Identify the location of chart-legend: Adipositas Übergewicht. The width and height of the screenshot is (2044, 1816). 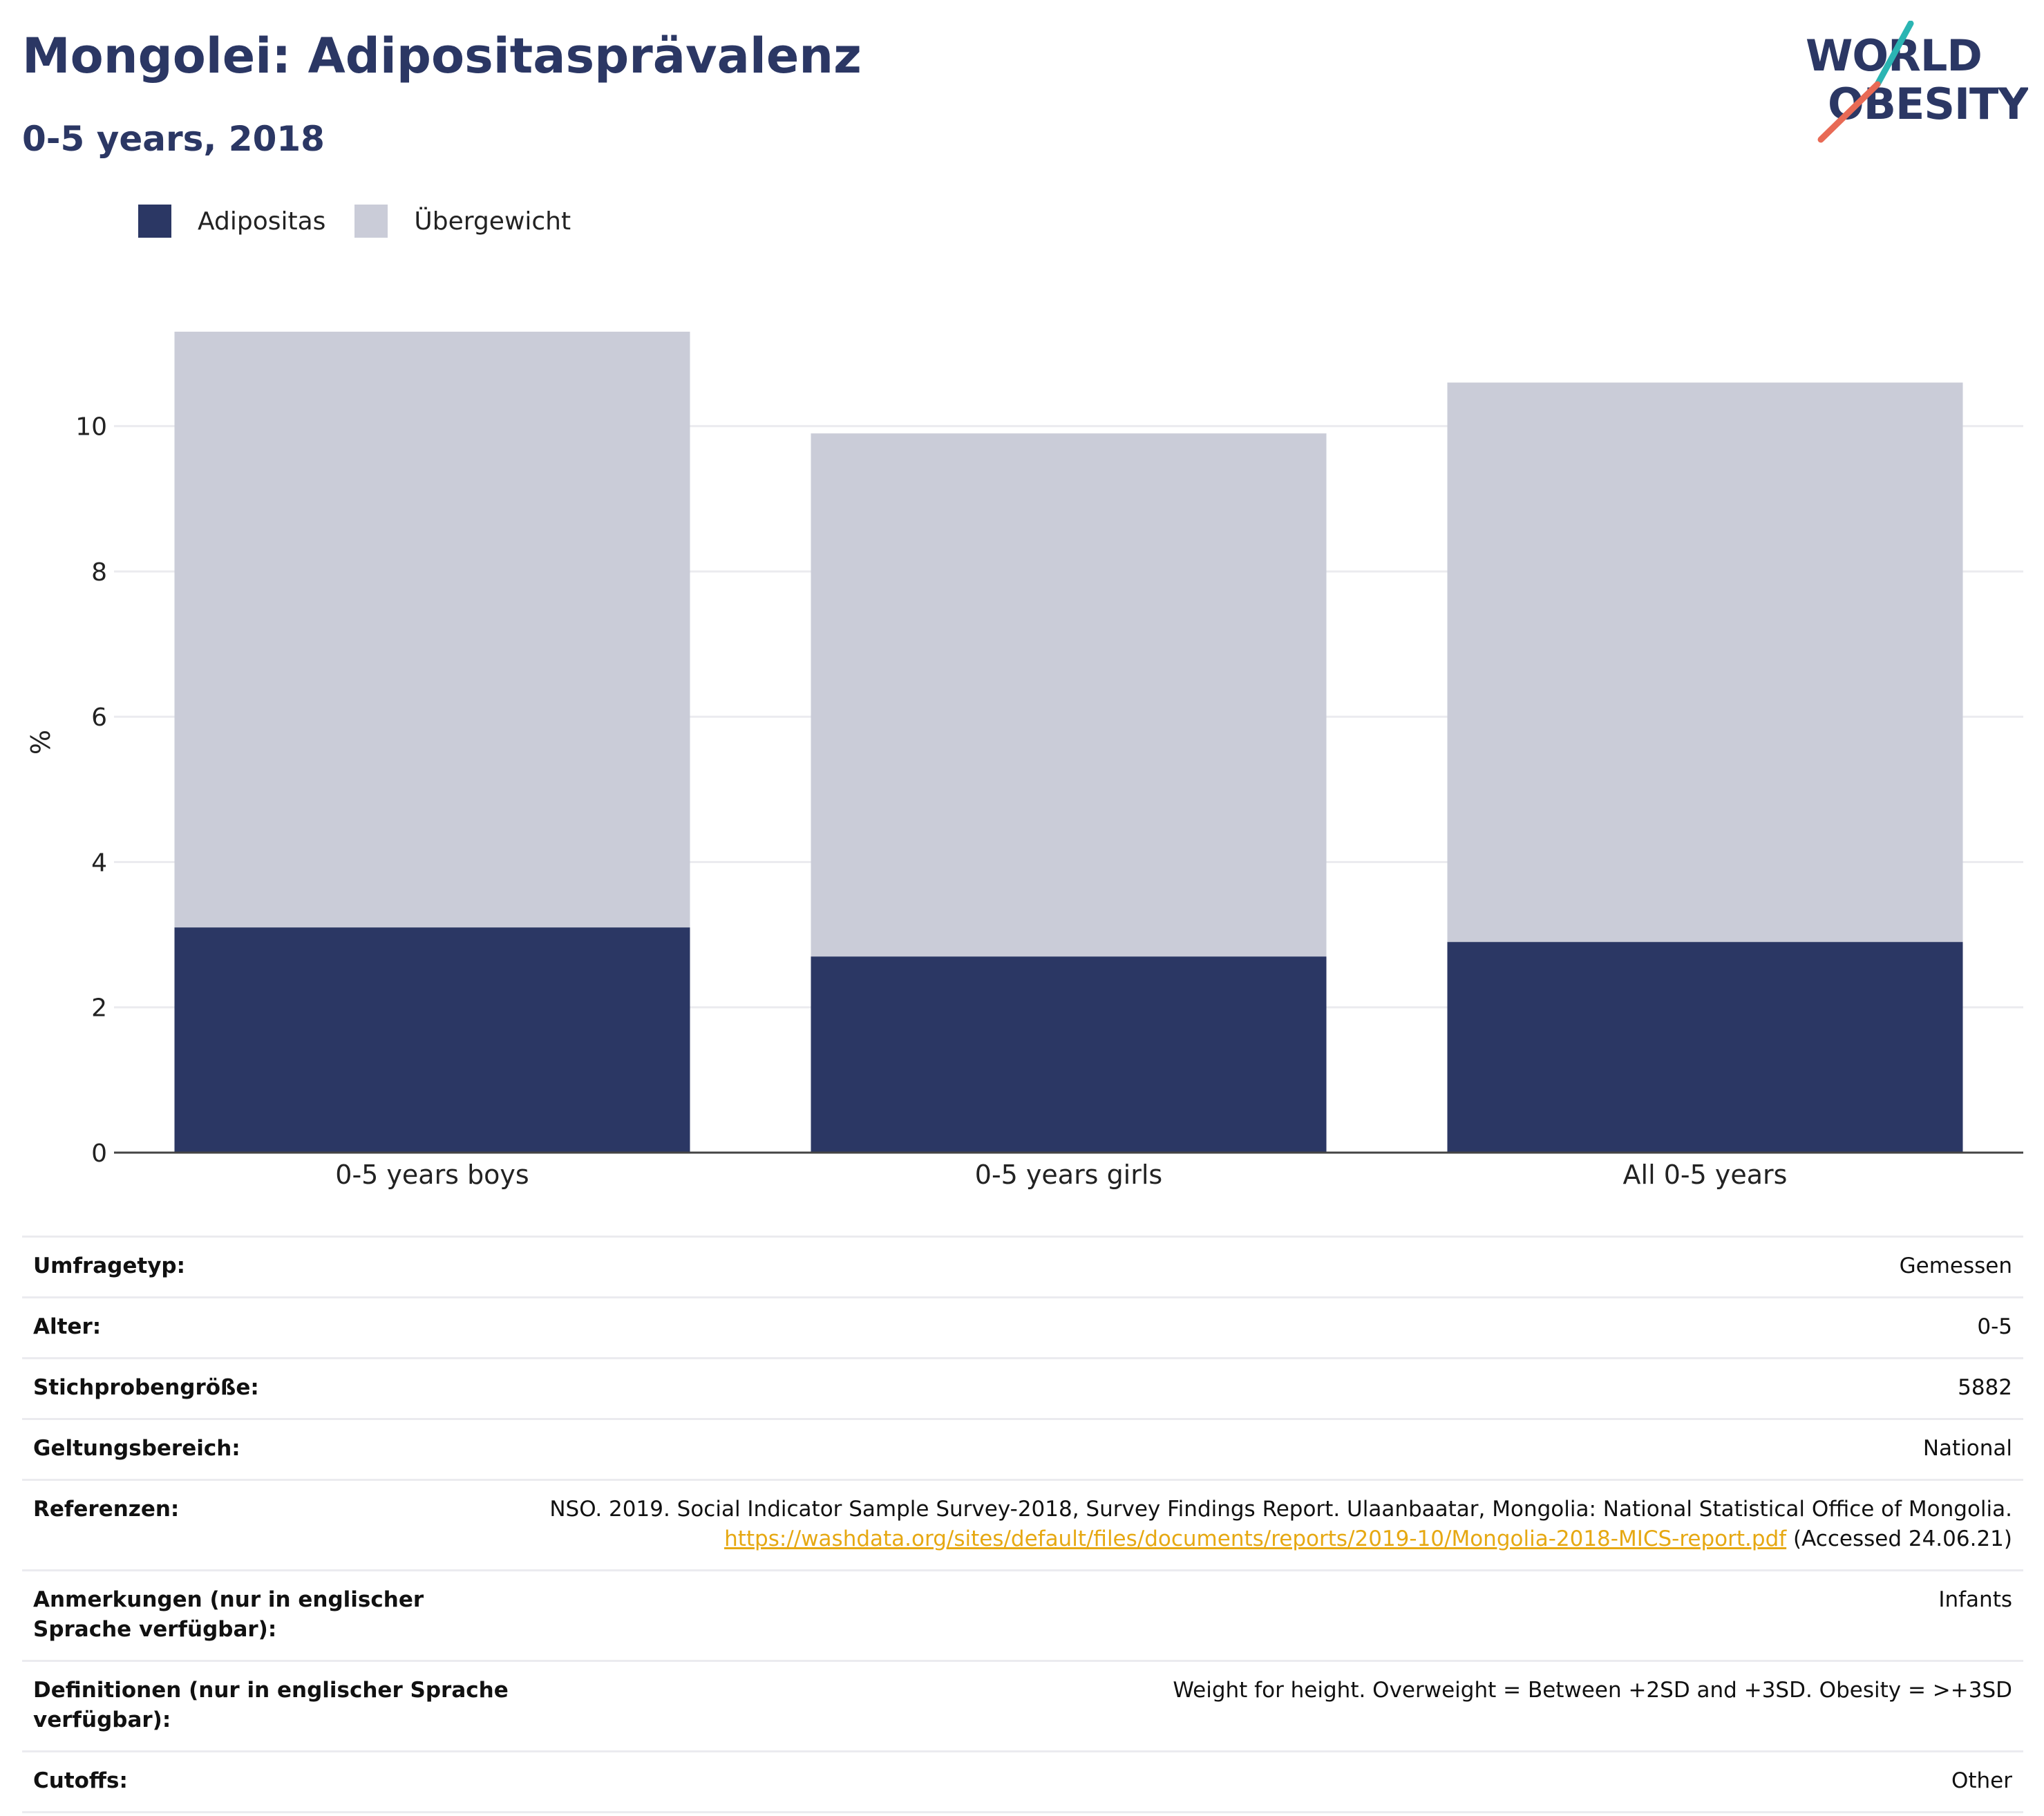
(369, 221).